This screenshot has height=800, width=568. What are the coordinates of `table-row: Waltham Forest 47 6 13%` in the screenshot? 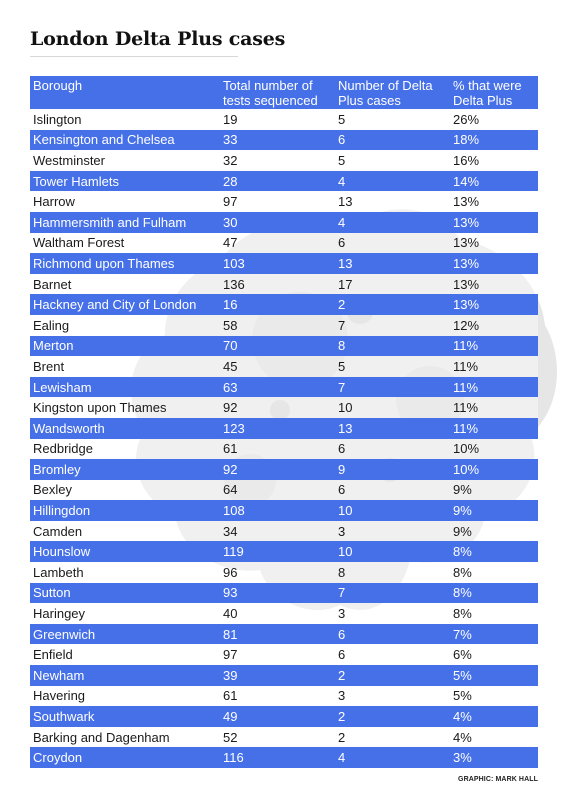 It's located at (284, 243).